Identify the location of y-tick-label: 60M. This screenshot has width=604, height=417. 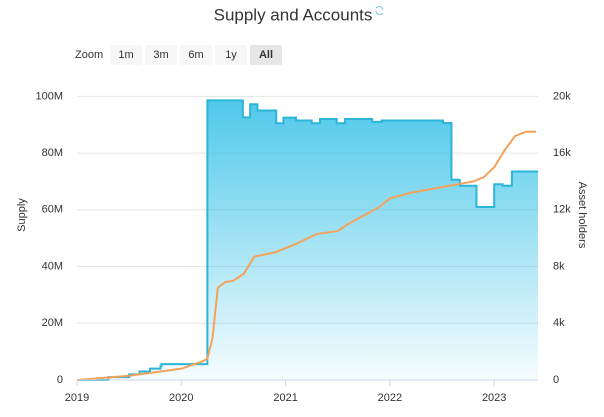
(52, 210).